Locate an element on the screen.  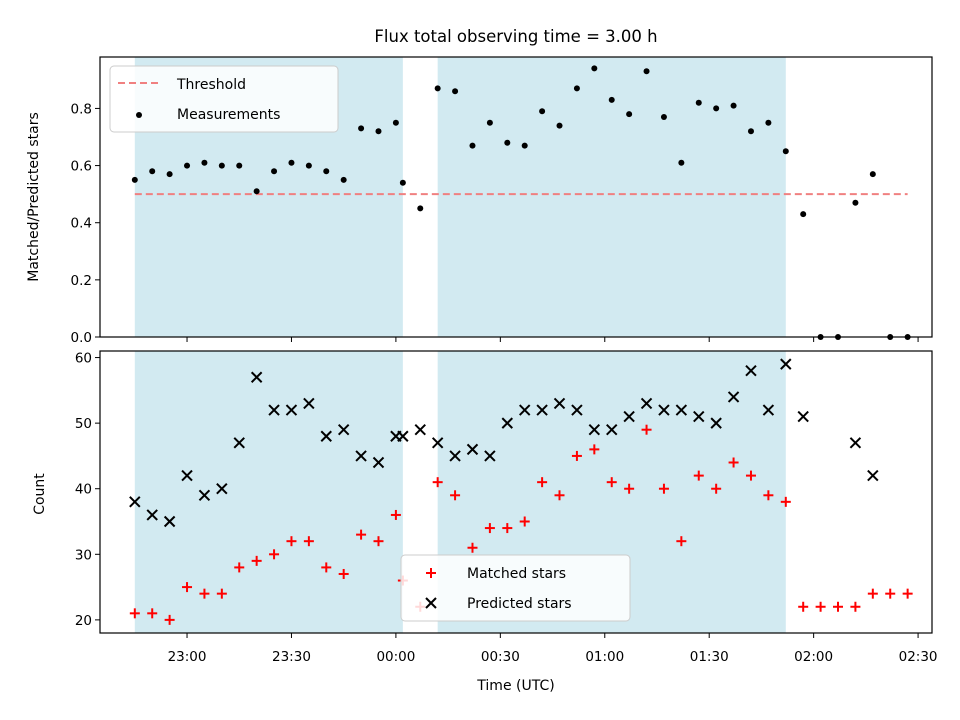
chart-title: Flux total observing time = 3.00 h is located at coordinates (515, 36).